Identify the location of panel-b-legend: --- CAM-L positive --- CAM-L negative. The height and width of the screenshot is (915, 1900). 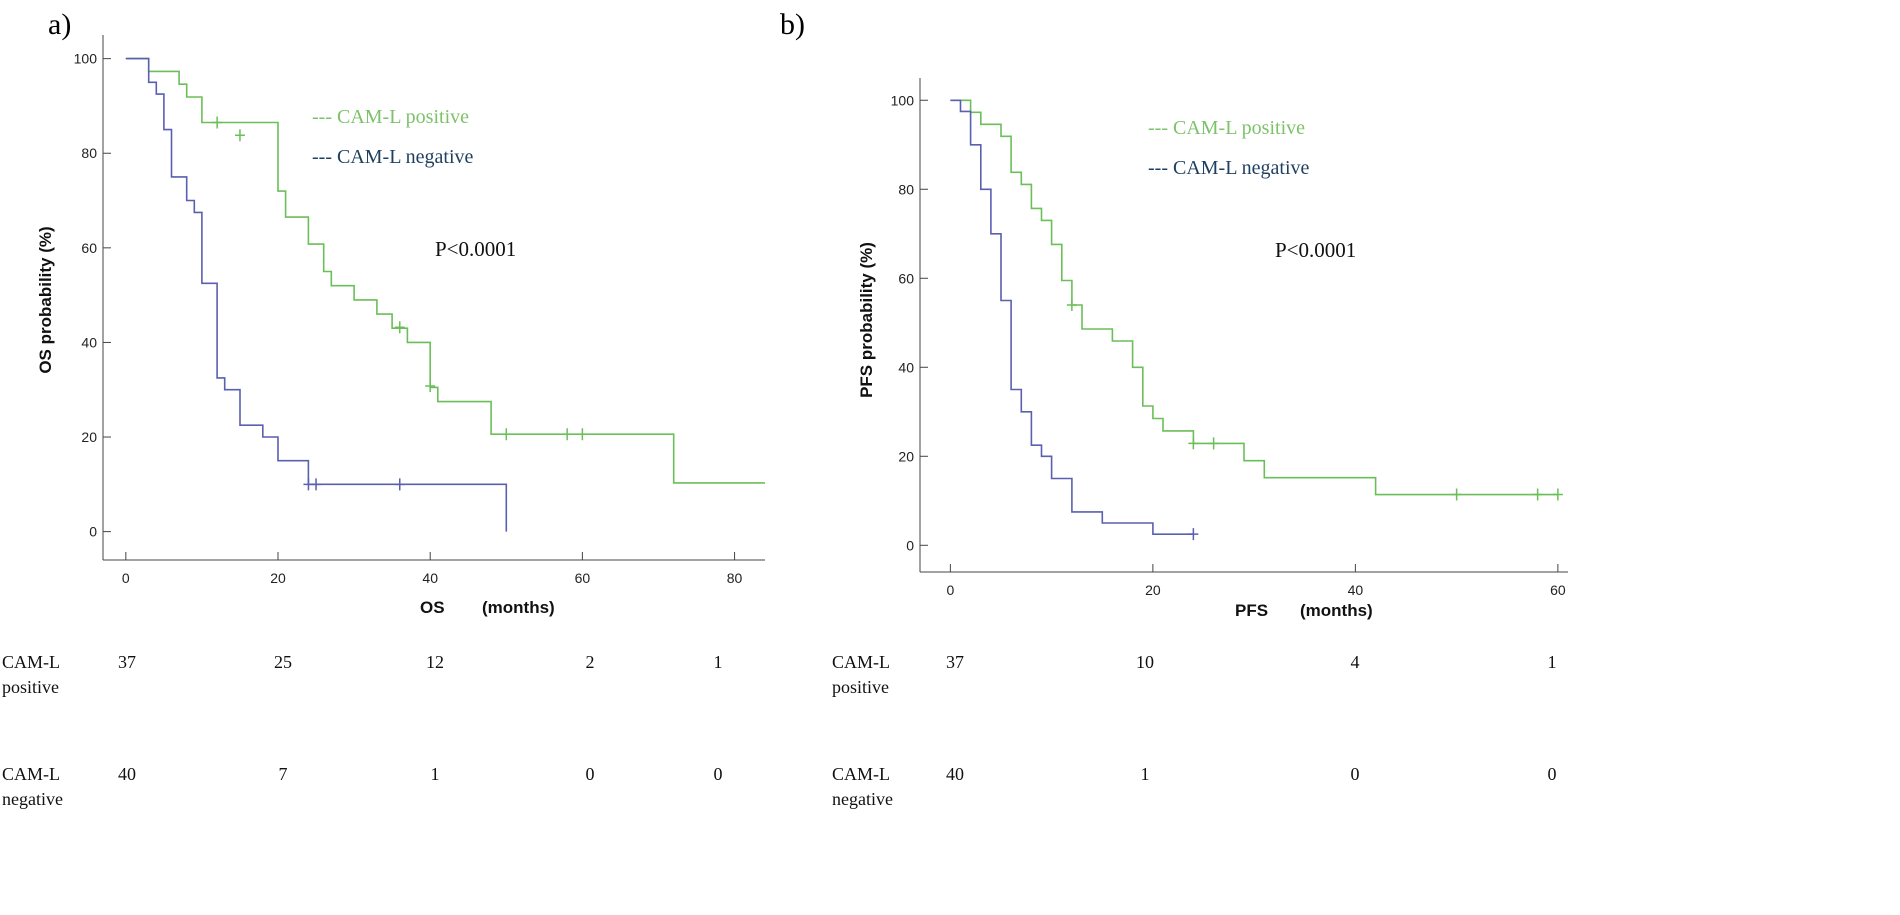
(1229, 148).